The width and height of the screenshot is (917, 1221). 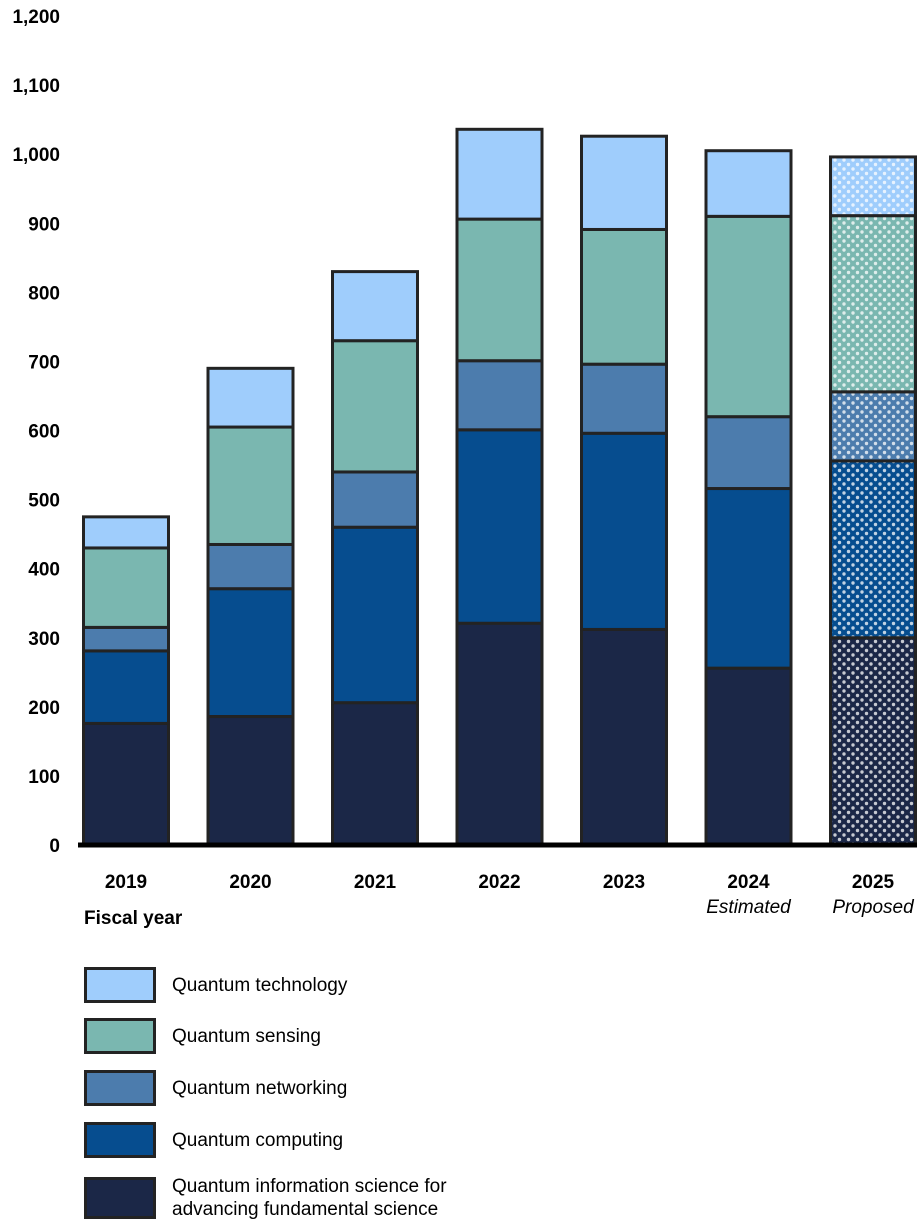 I want to click on x-tick-label: 2023, so click(x=624, y=882).